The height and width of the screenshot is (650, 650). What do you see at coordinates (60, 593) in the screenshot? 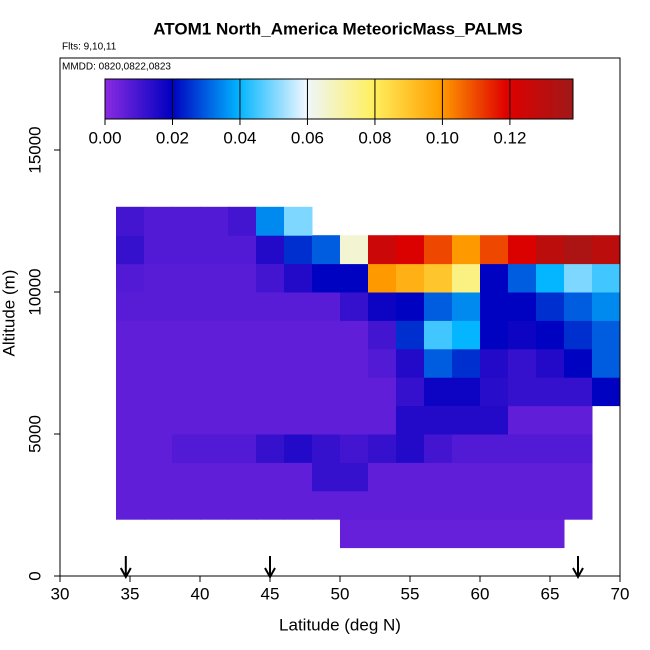
I see `x-tick-label: 30` at bounding box center [60, 593].